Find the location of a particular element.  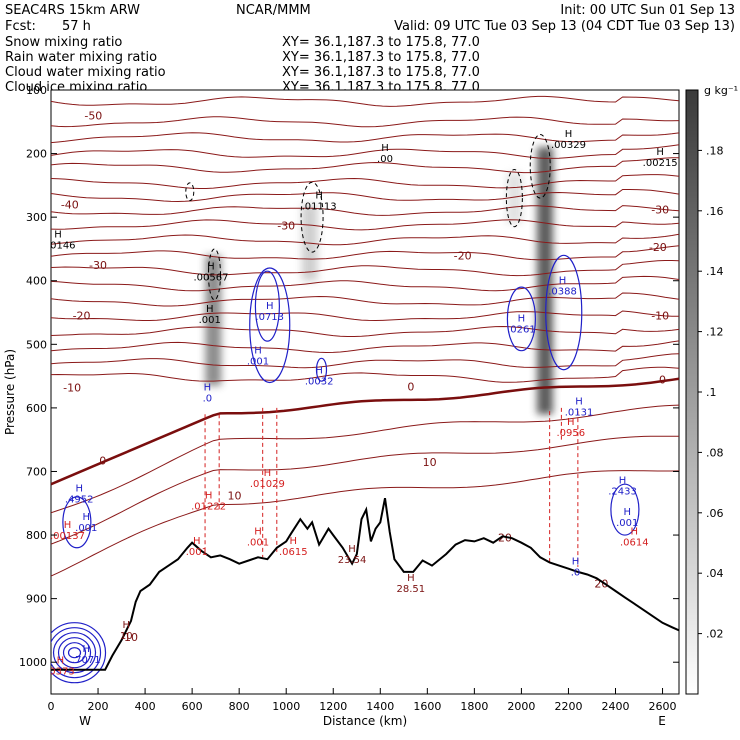

x-tick-label: 800 is located at coordinates (239, 706).